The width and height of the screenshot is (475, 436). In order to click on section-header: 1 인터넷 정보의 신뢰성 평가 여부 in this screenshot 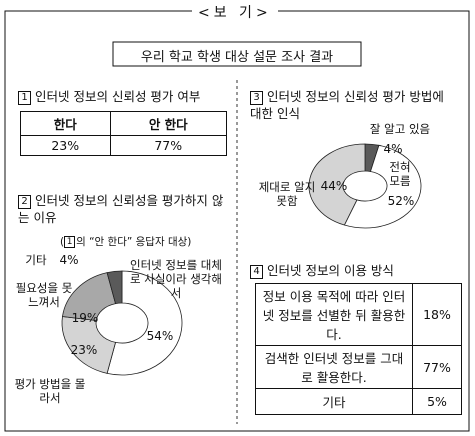, I will do `click(109, 96)`.